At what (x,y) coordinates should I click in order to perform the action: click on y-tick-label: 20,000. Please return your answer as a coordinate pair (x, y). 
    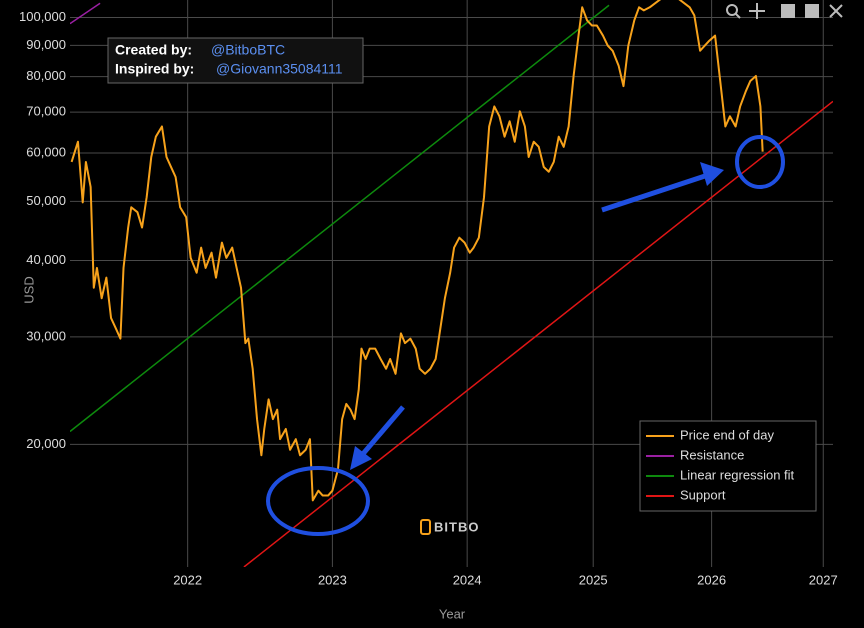
    Looking at the image, I should click on (46, 443).